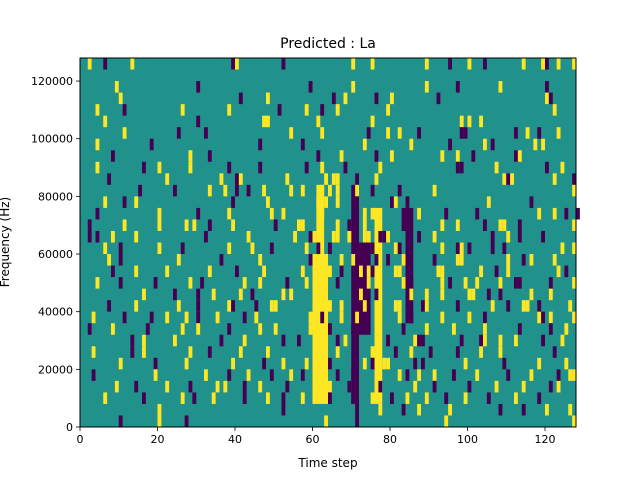 Image resolution: width=640 pixels, height=480 pixels. What do you see at coordinates (69, 427) in the screenshot?
I see `y-tick-label: 0` at bounding box center [69, 427].